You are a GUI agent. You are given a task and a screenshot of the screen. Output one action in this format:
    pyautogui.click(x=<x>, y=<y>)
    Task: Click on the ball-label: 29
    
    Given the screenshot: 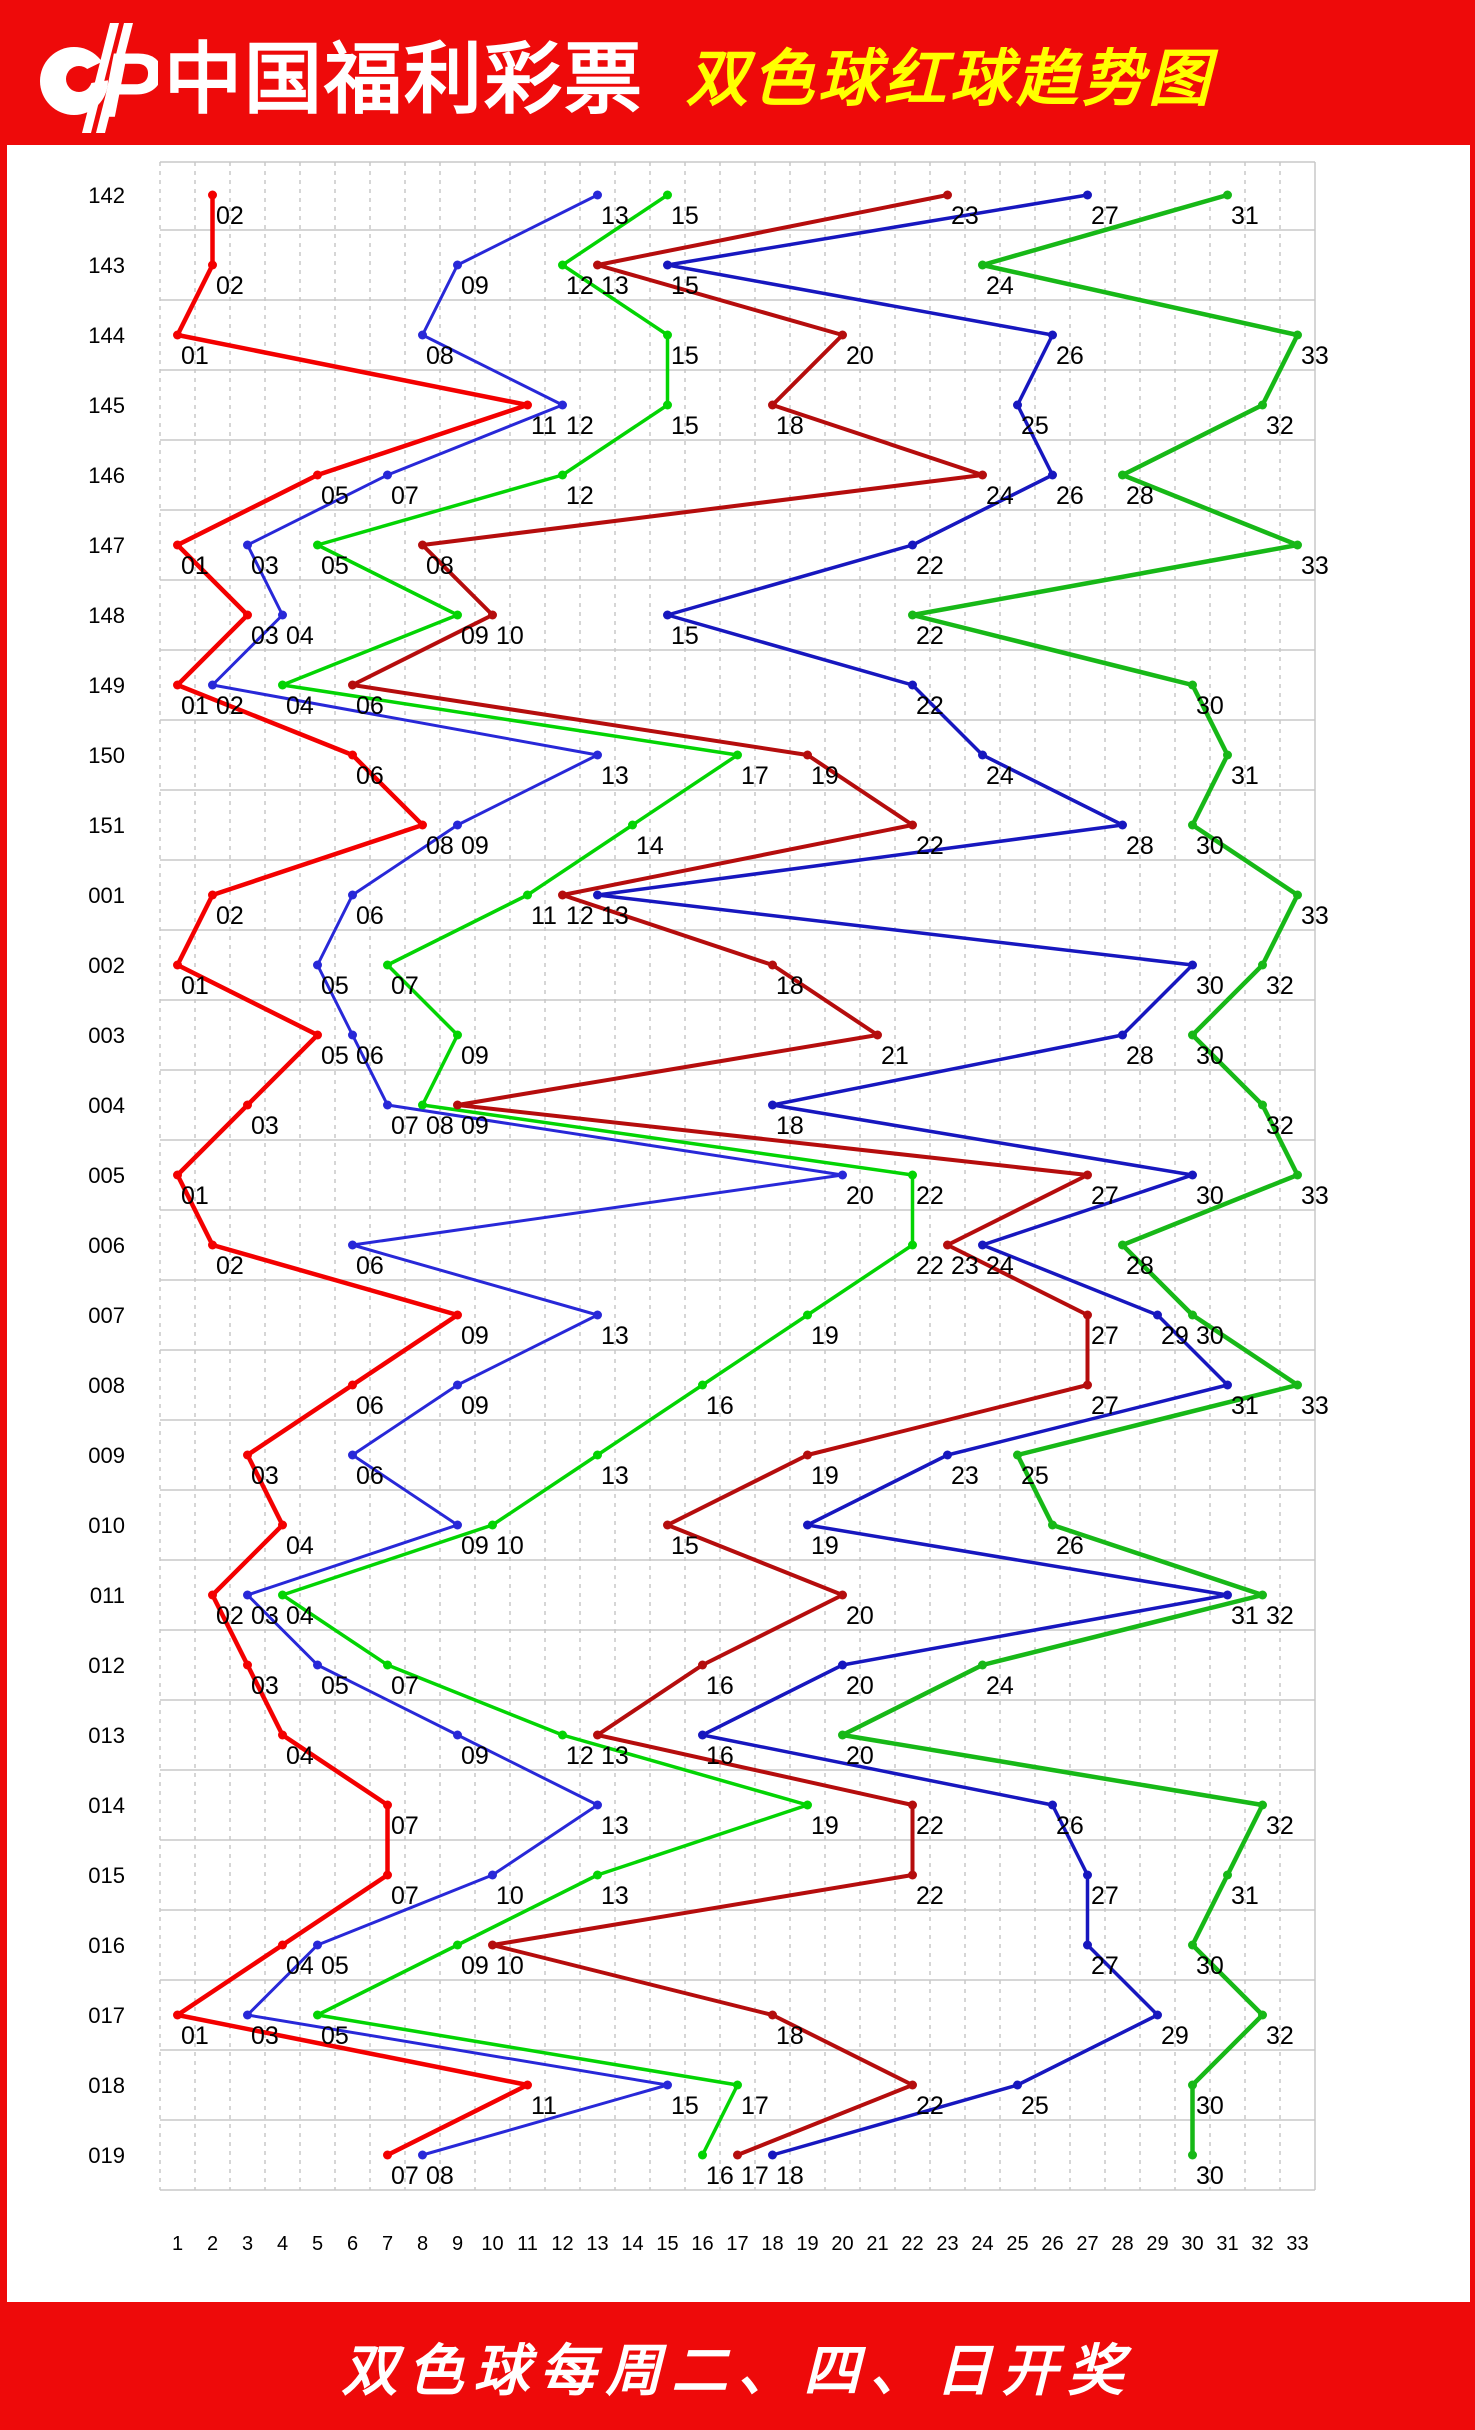 What is the action you would take?
    pyautogui.click(x=1175, y=2036)
    